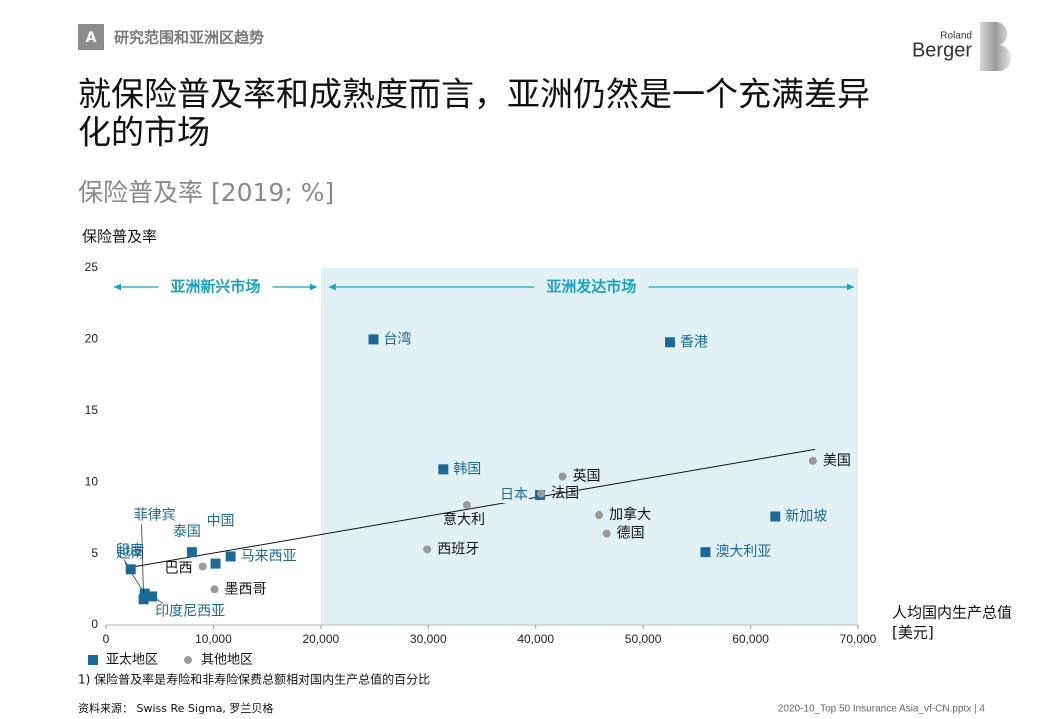  What do you see at coordinates (94, 624) in the screenshot?
I see `y-tick-label: 0` at bounding box center [94, 624].